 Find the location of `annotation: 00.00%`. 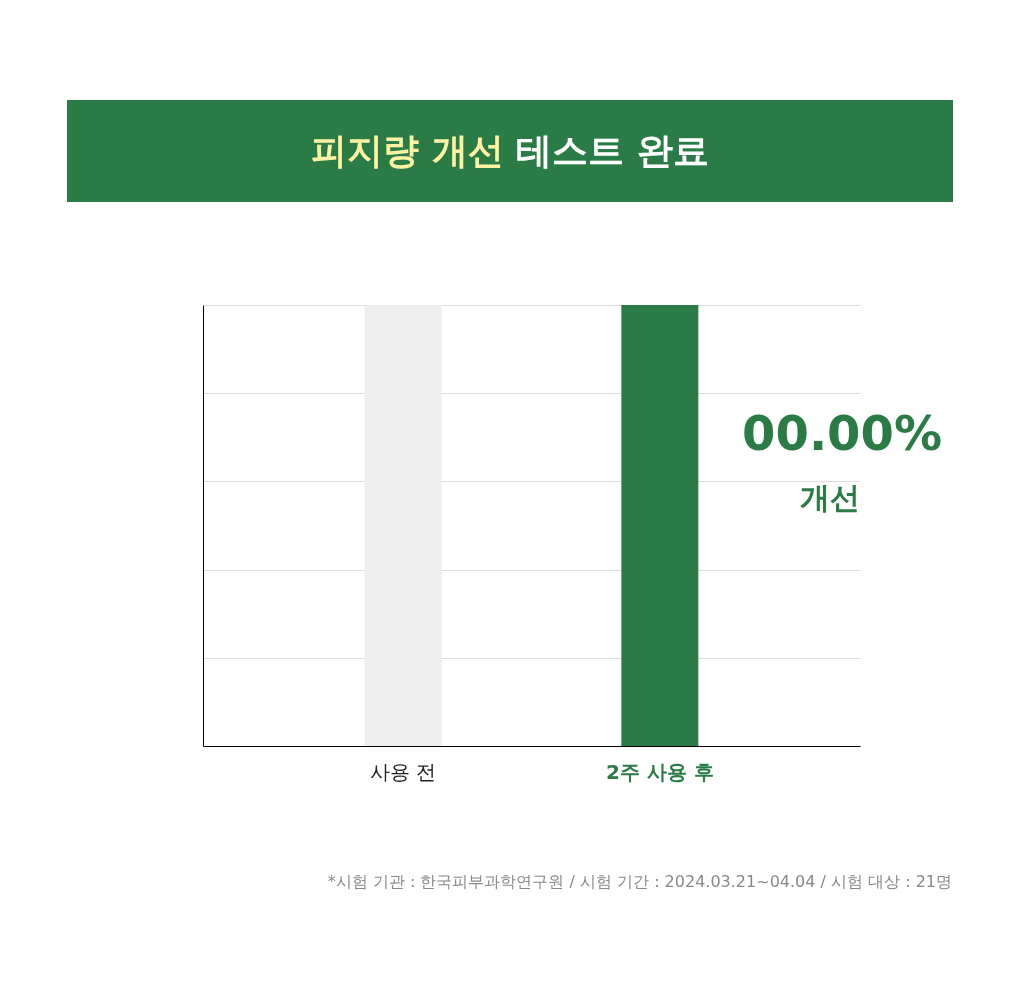

annotation: 00.00% is located at coordinates (842, 433).